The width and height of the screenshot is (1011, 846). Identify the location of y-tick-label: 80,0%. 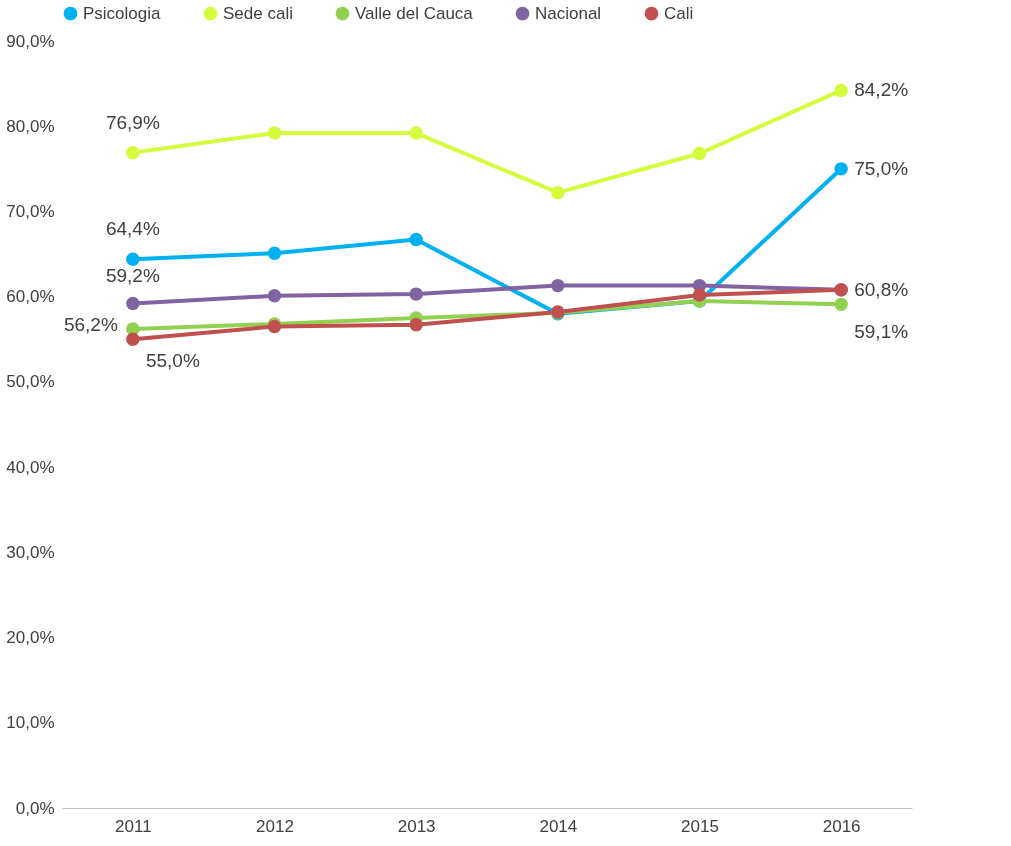
(30, 126).